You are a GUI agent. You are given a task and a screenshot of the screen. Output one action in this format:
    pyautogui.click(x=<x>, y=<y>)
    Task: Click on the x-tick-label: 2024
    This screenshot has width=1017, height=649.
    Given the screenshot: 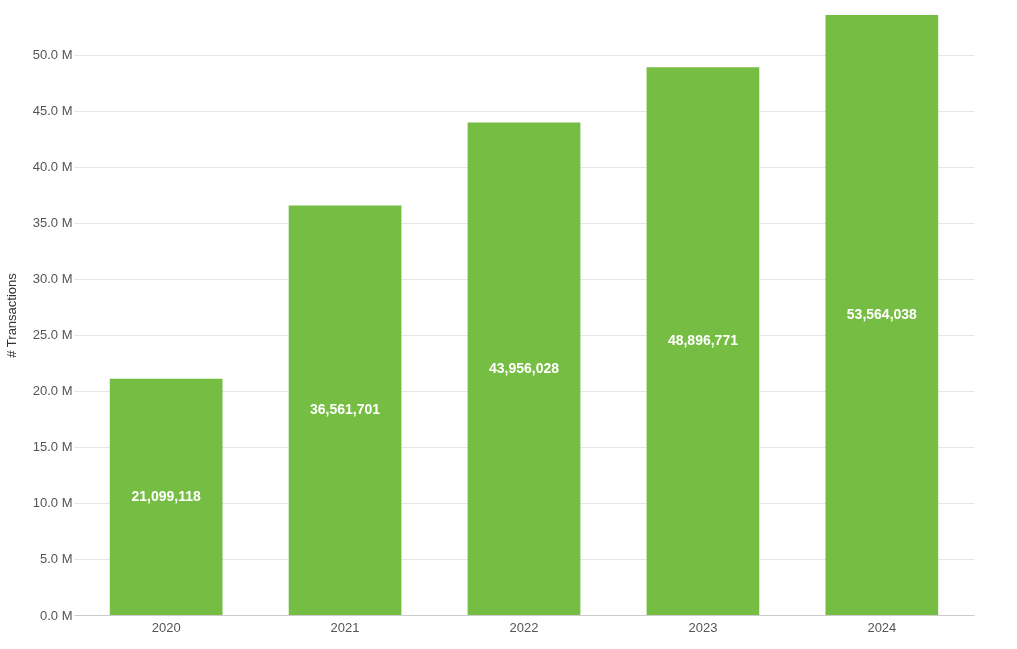 What is the action you would take?
    pyautogui.click(x=882, y=627)
    